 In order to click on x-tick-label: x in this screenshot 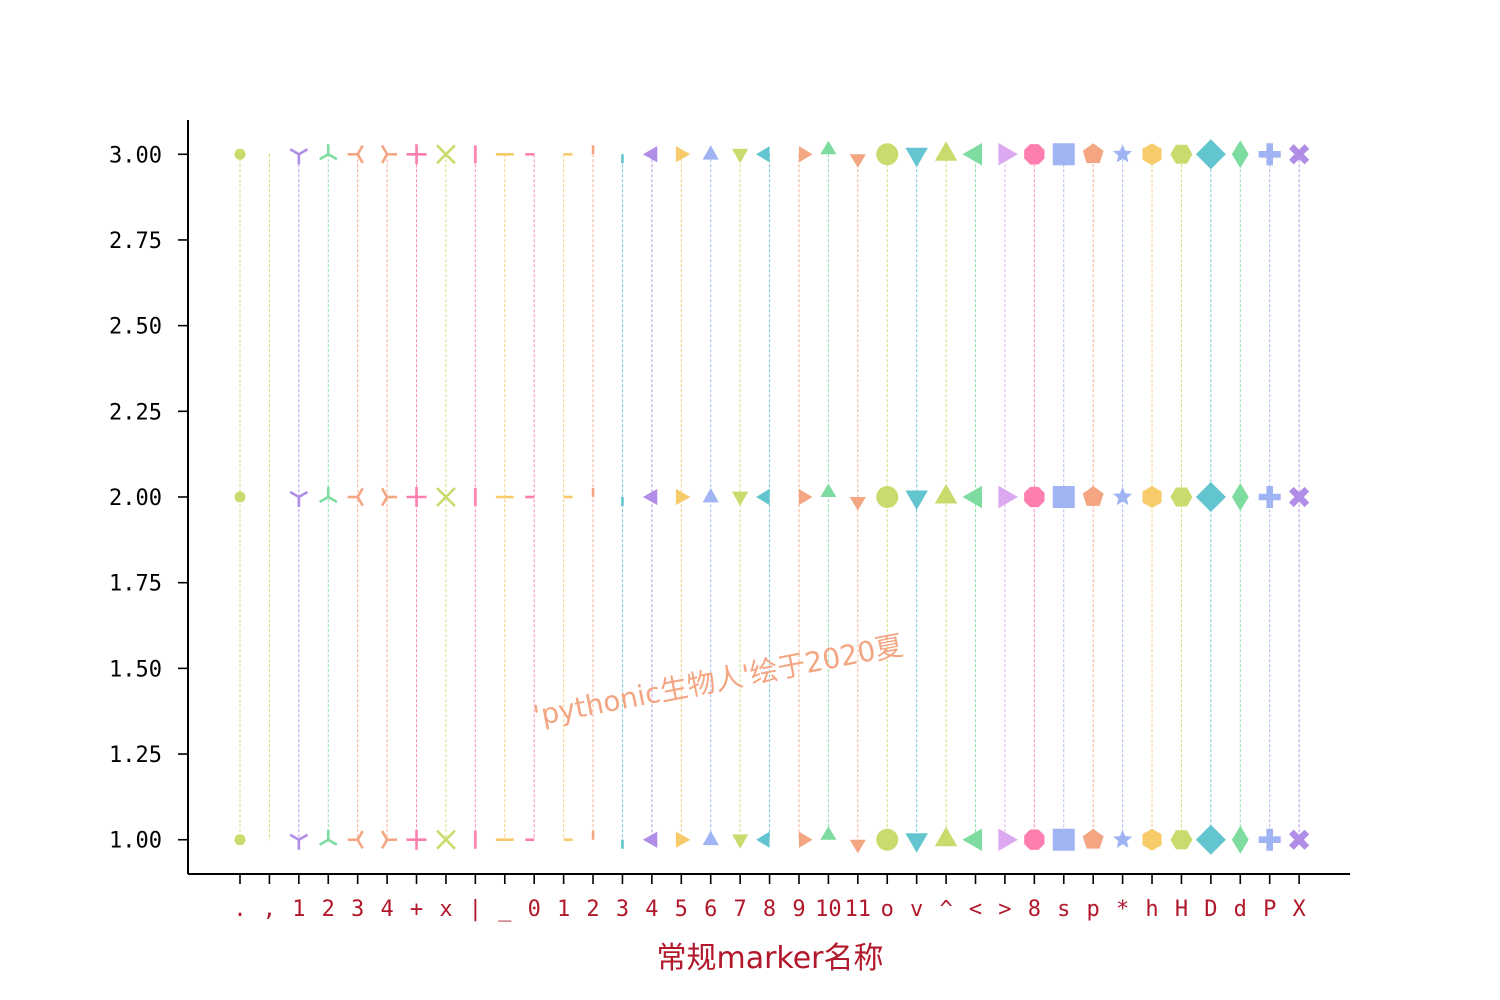, I will do `click(445, 909)`.